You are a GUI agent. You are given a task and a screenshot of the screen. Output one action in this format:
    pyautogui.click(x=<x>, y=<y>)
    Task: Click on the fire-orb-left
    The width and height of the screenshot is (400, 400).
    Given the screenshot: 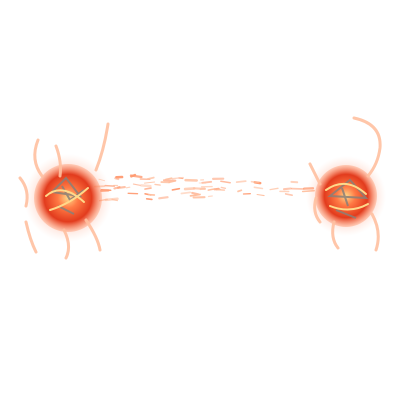 What is the action you would take?
    pyautogui.click(x=65, y=191)
    